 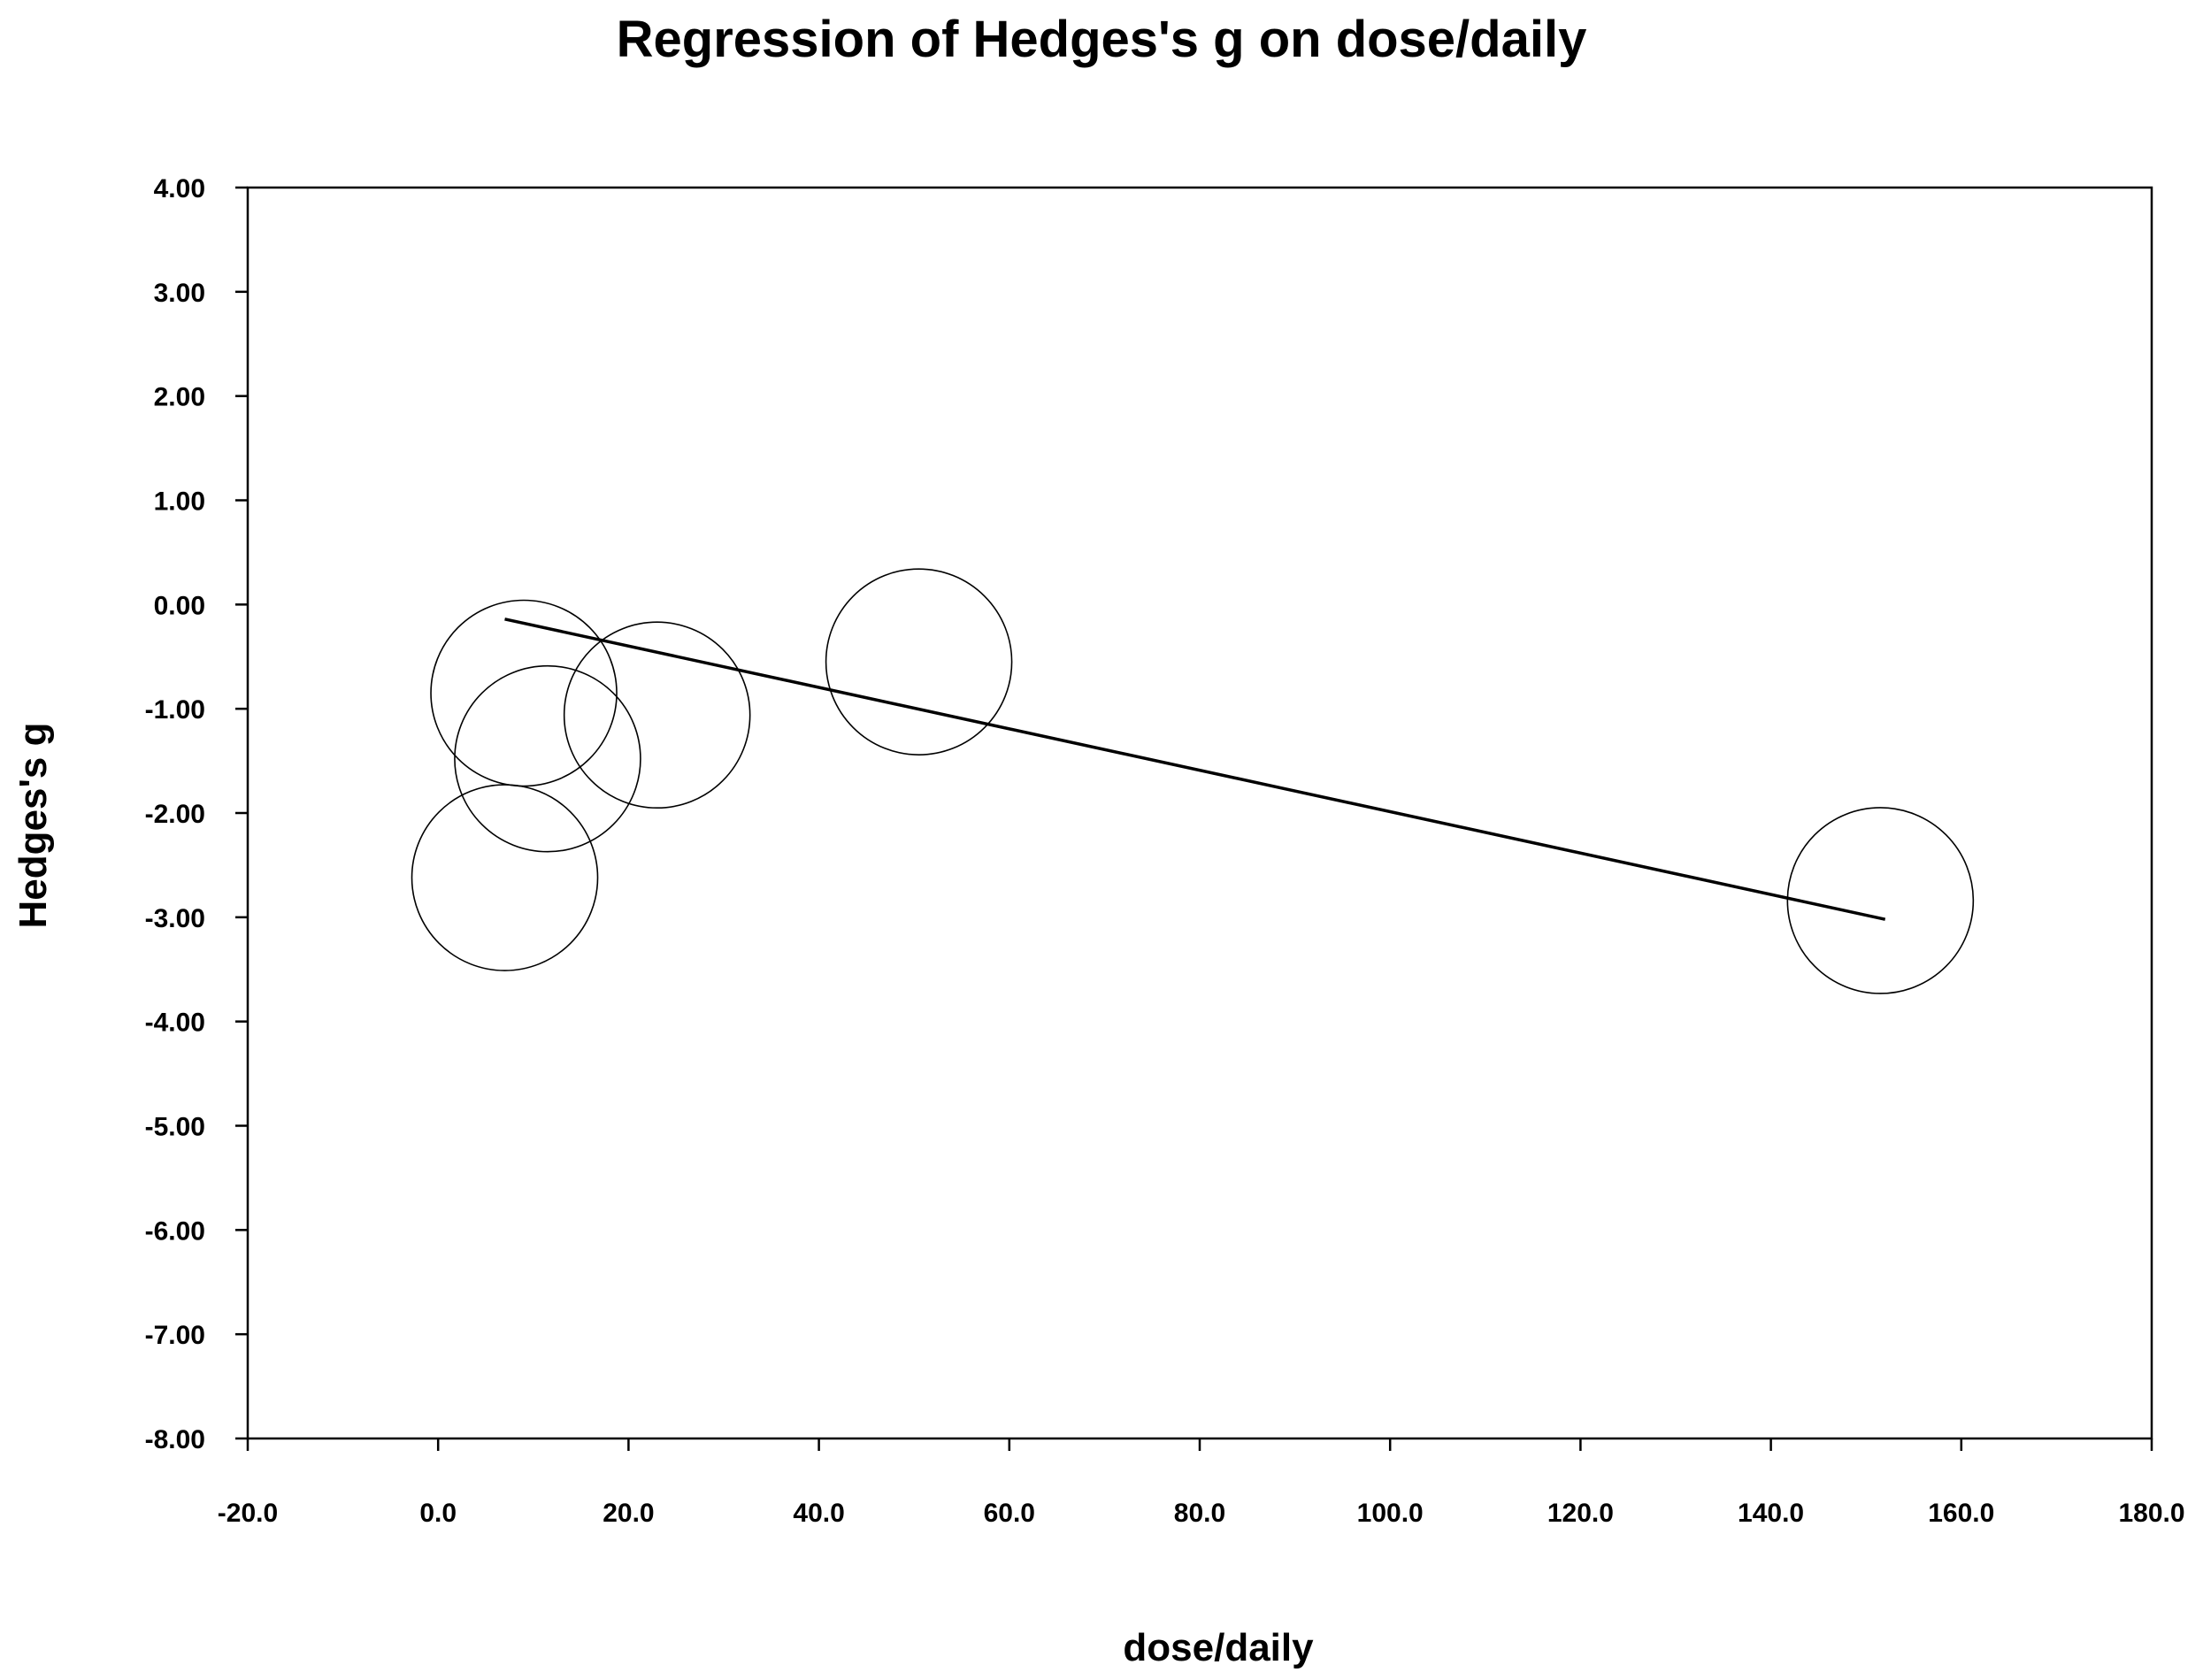 What do you see at coordinates (248, 1513) in the screenshot?
I see `x-tick-label: -20.0` at bounding box center [248, 1513].